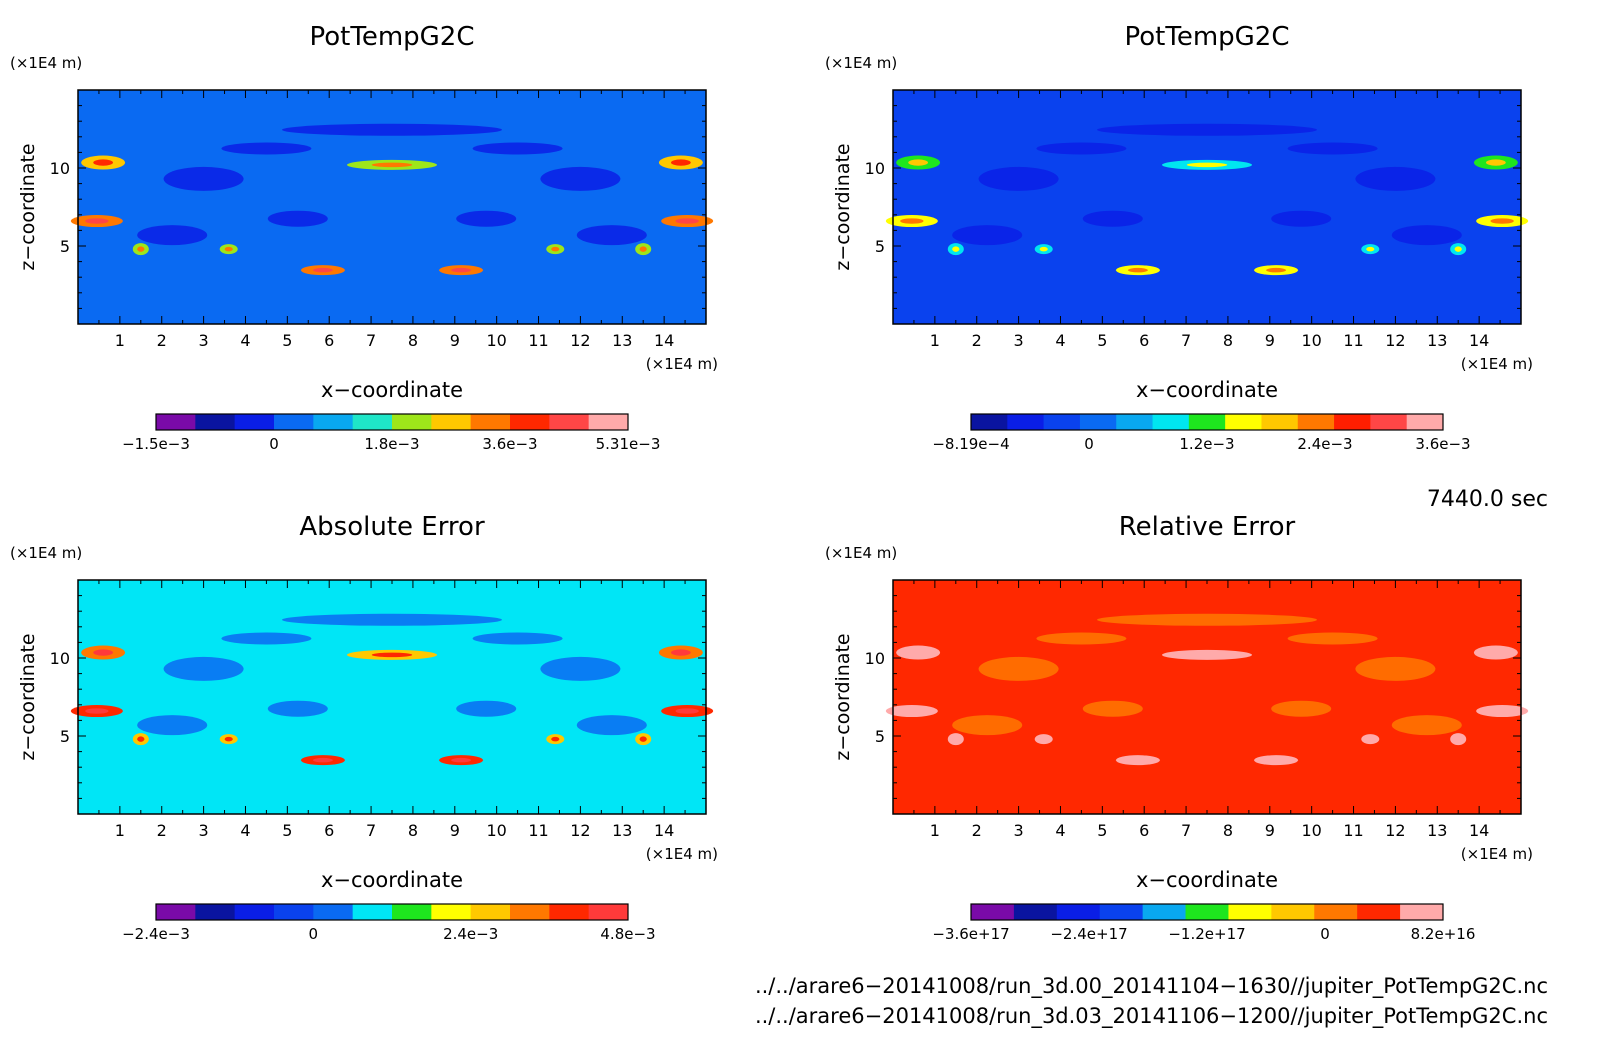 Image resolution: width=1604 pixels, height=1054 pixels. I want to click on x-tick-label: 14, so click(664, 340).